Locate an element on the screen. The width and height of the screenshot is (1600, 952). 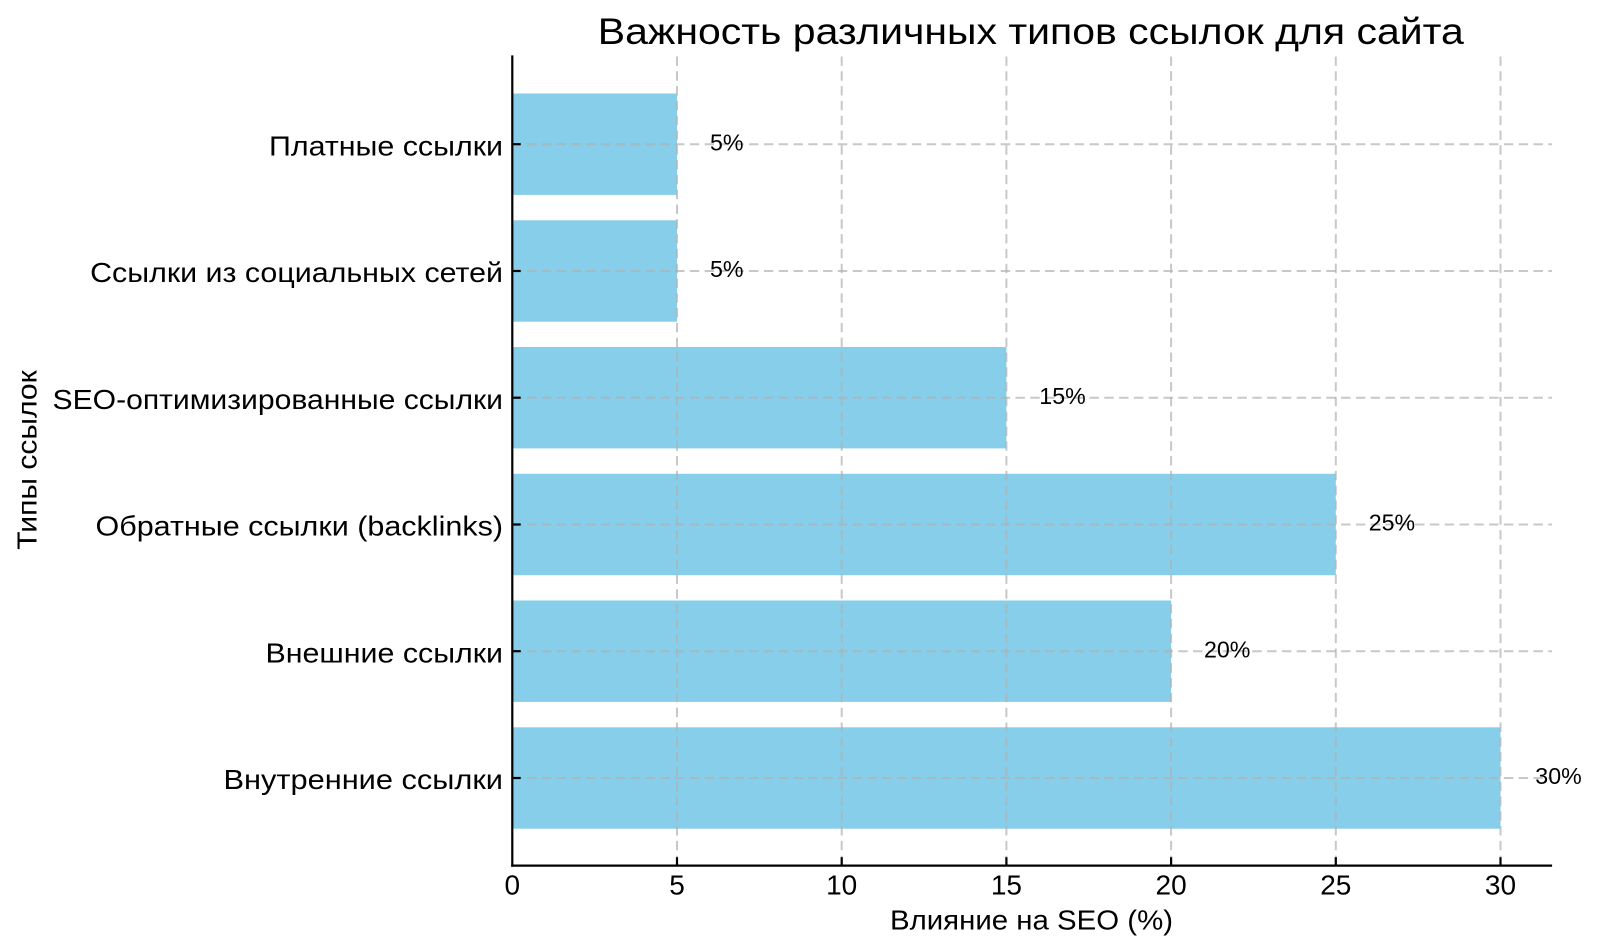
svg-text: 20 is located at coordinates (1171, 885).